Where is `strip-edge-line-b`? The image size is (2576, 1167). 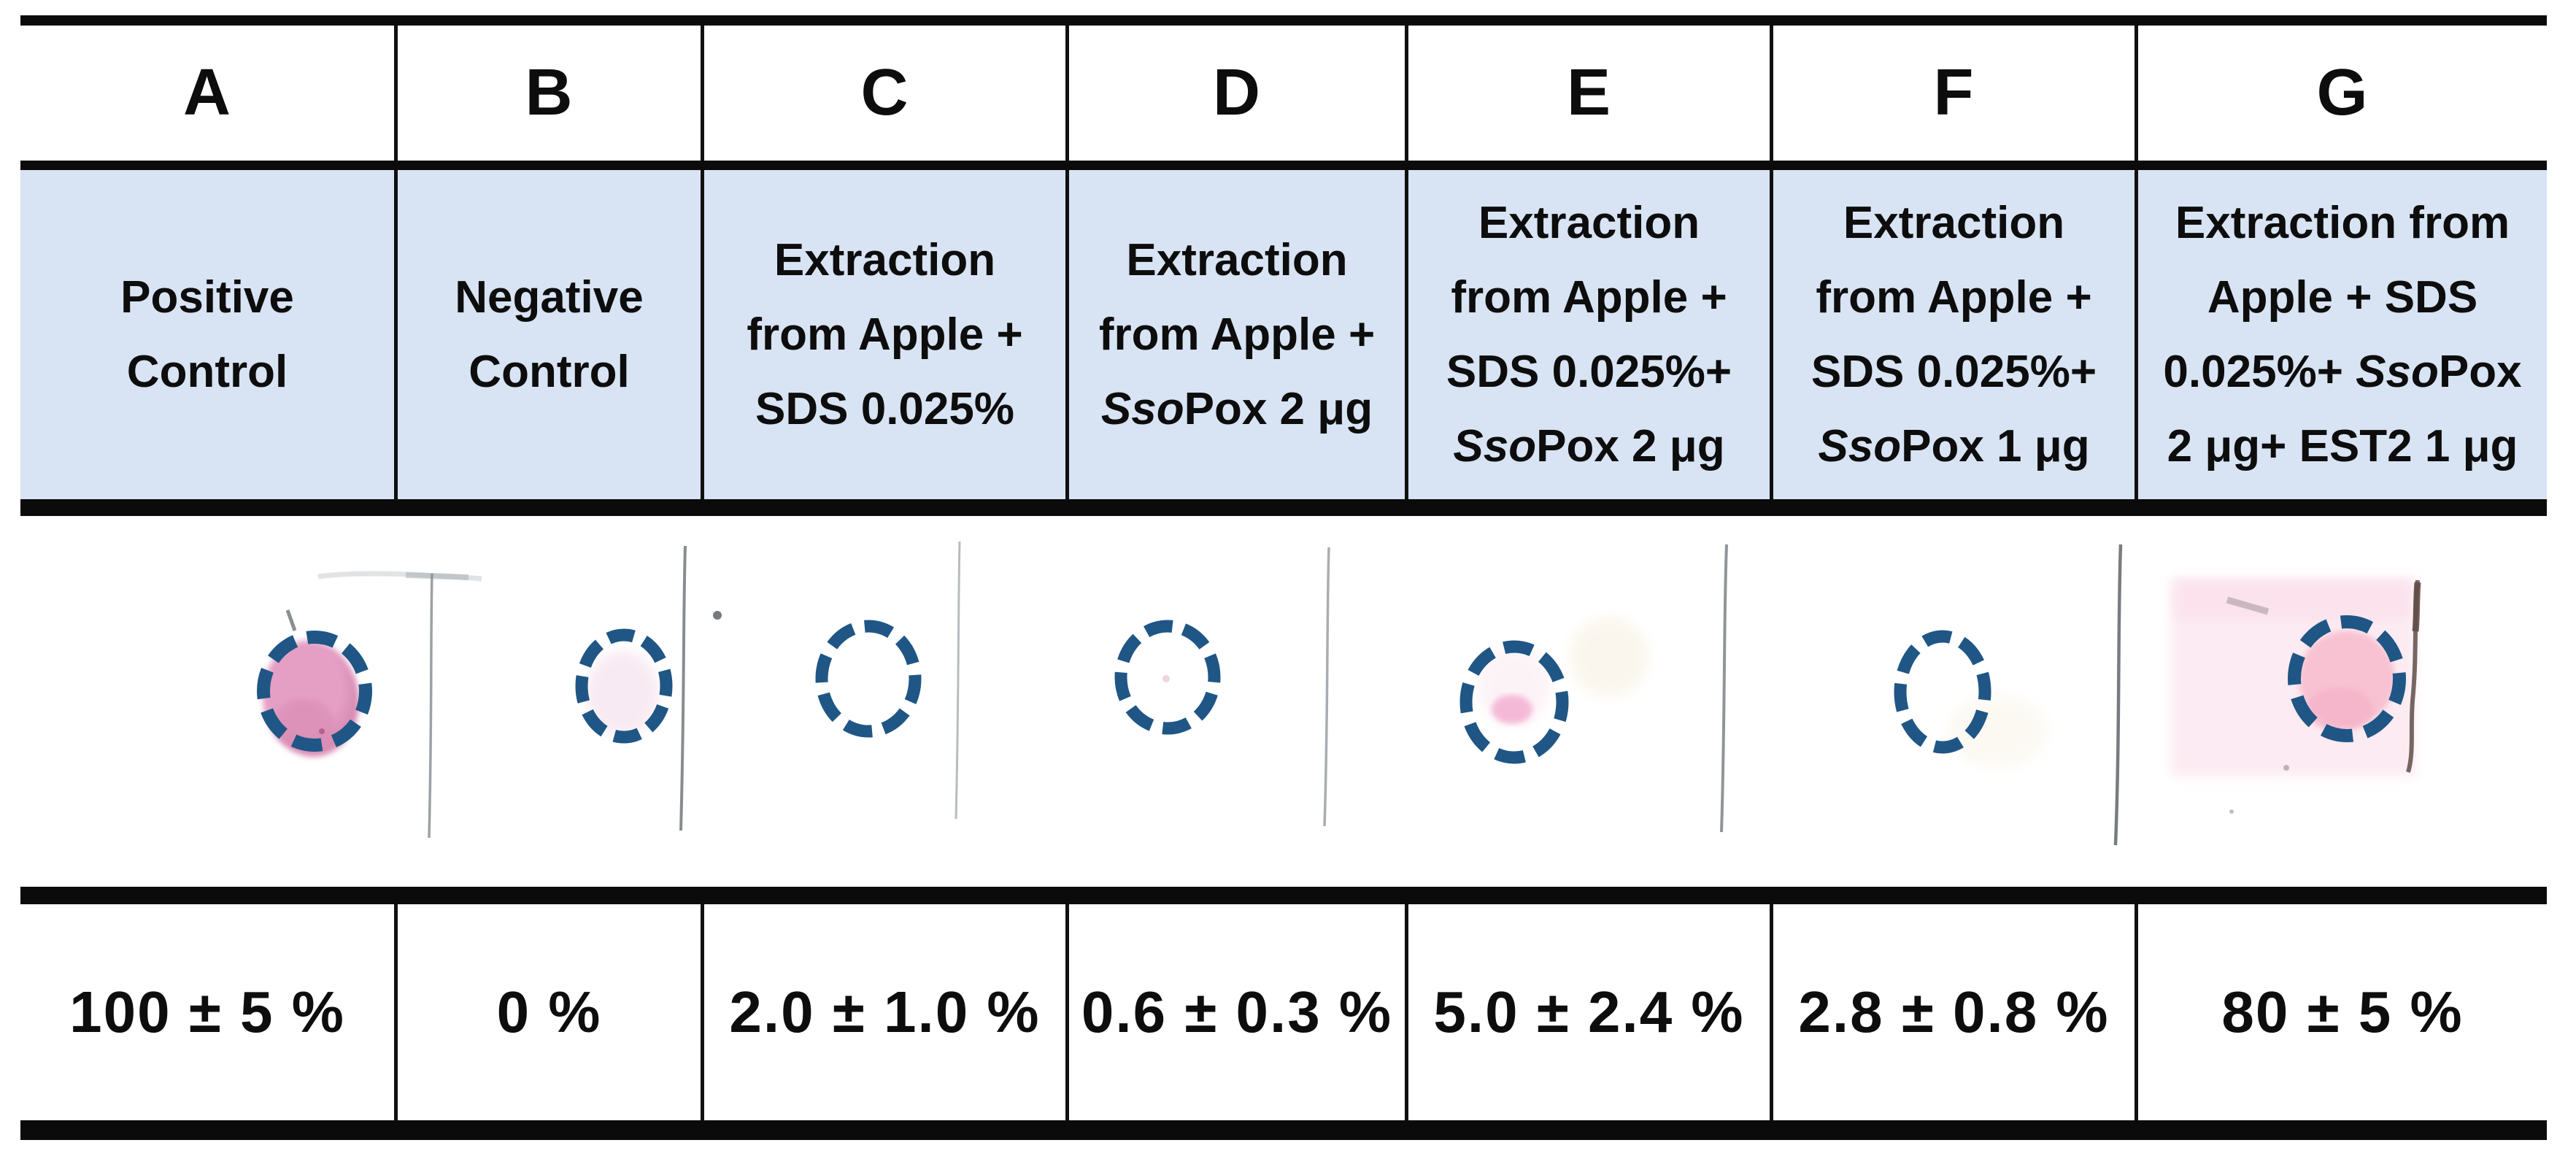
strip-edge-line-b is located at coordinates (683, 688).